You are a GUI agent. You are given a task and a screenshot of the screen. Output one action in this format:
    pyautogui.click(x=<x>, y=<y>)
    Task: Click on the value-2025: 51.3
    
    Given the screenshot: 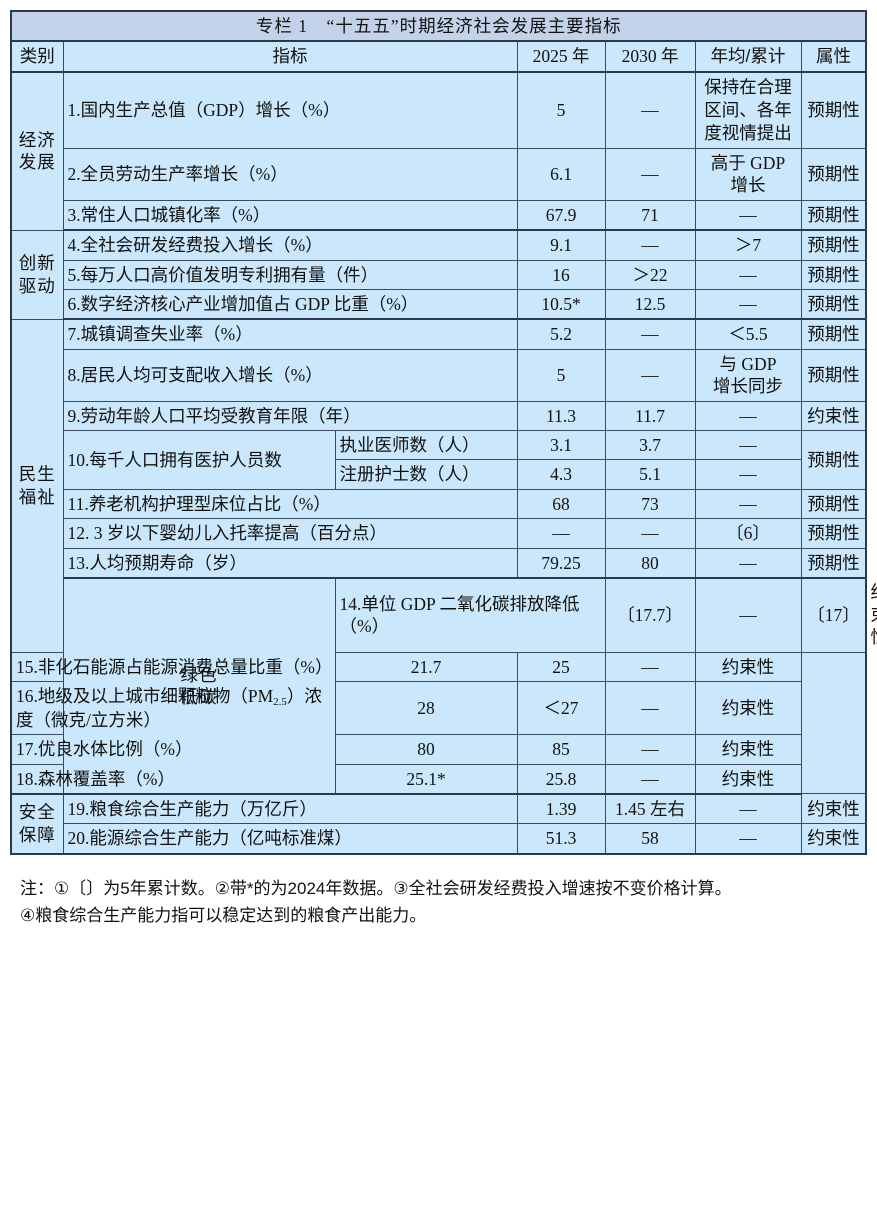 What is the action you would take?
    pyautogui.click(x=561, y=839)
    